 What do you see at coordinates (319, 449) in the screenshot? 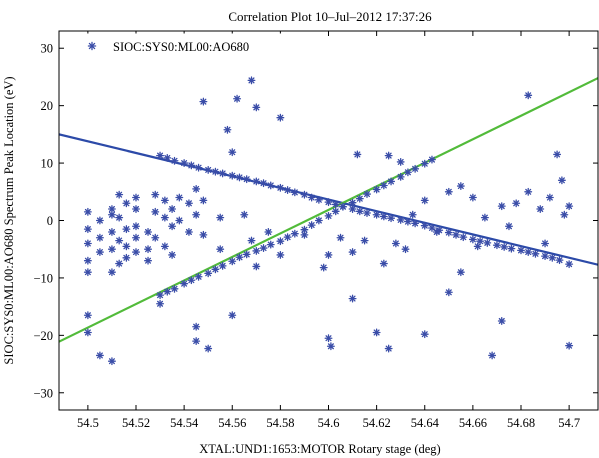
I see `x-axis-label: XTAL:UND1:1653:MOTOR Rotary stage (deg)` at bounding box center [319, 449].